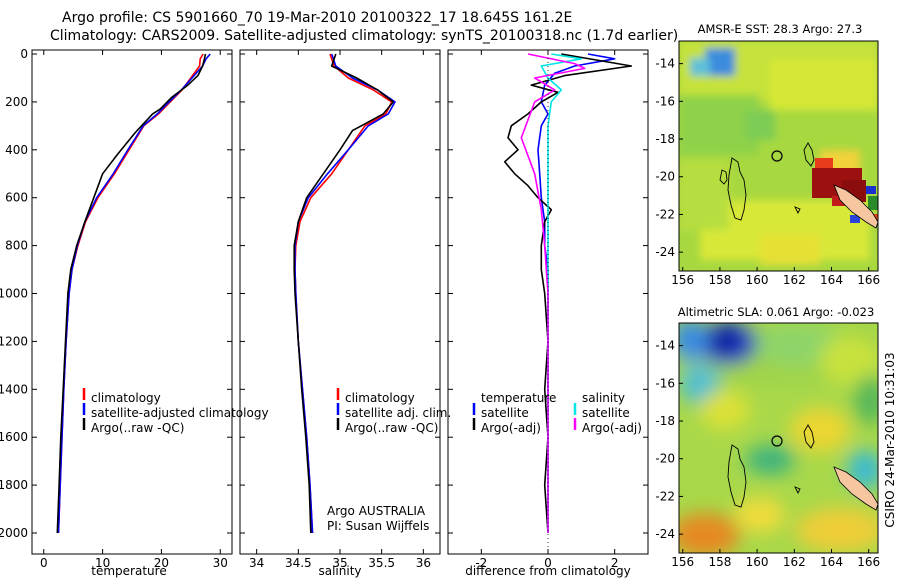  I want to click on y-tick-label: 0, so click(24, 54).